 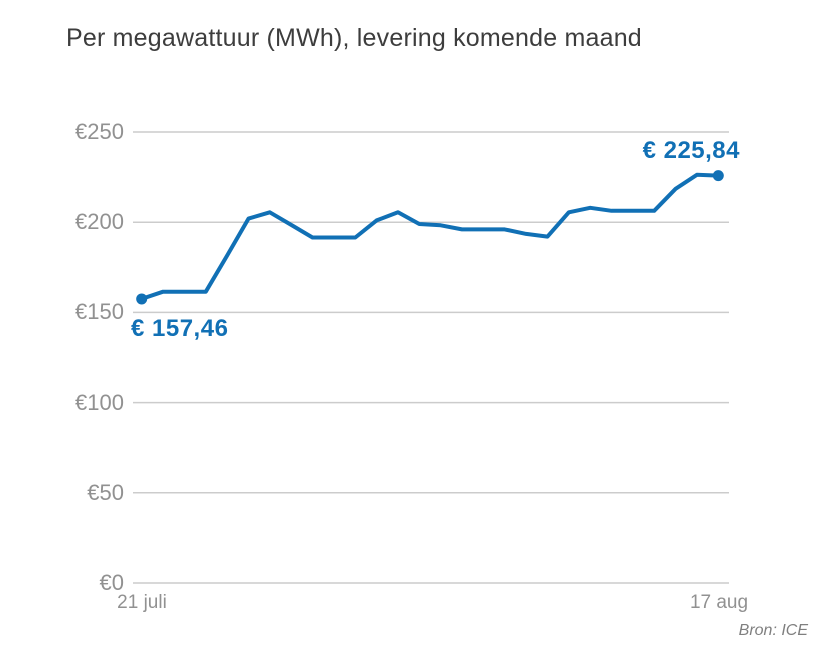 What do you see at coordinates (719, 602) in the screenshot?
I see `x-axis-label-end: 17 aug` at bounding box center [719, 602].